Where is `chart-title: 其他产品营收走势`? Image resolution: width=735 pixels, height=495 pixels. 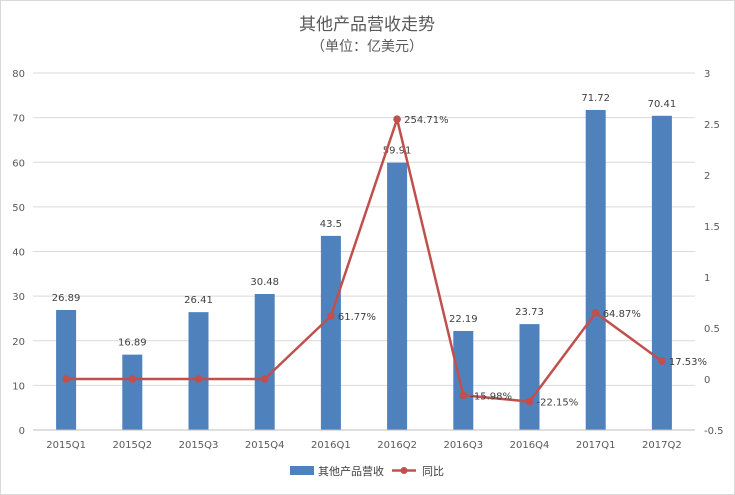 chart-title: 其他产品营收走势 is located at coordinates (367, 25).